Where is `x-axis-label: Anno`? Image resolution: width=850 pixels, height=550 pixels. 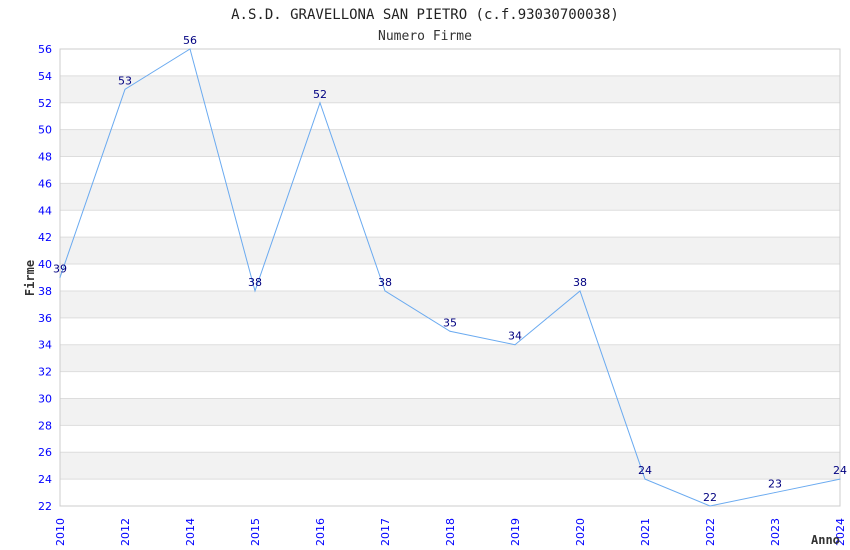 x-axis-label: Anno is located at coordinates (825, 540).